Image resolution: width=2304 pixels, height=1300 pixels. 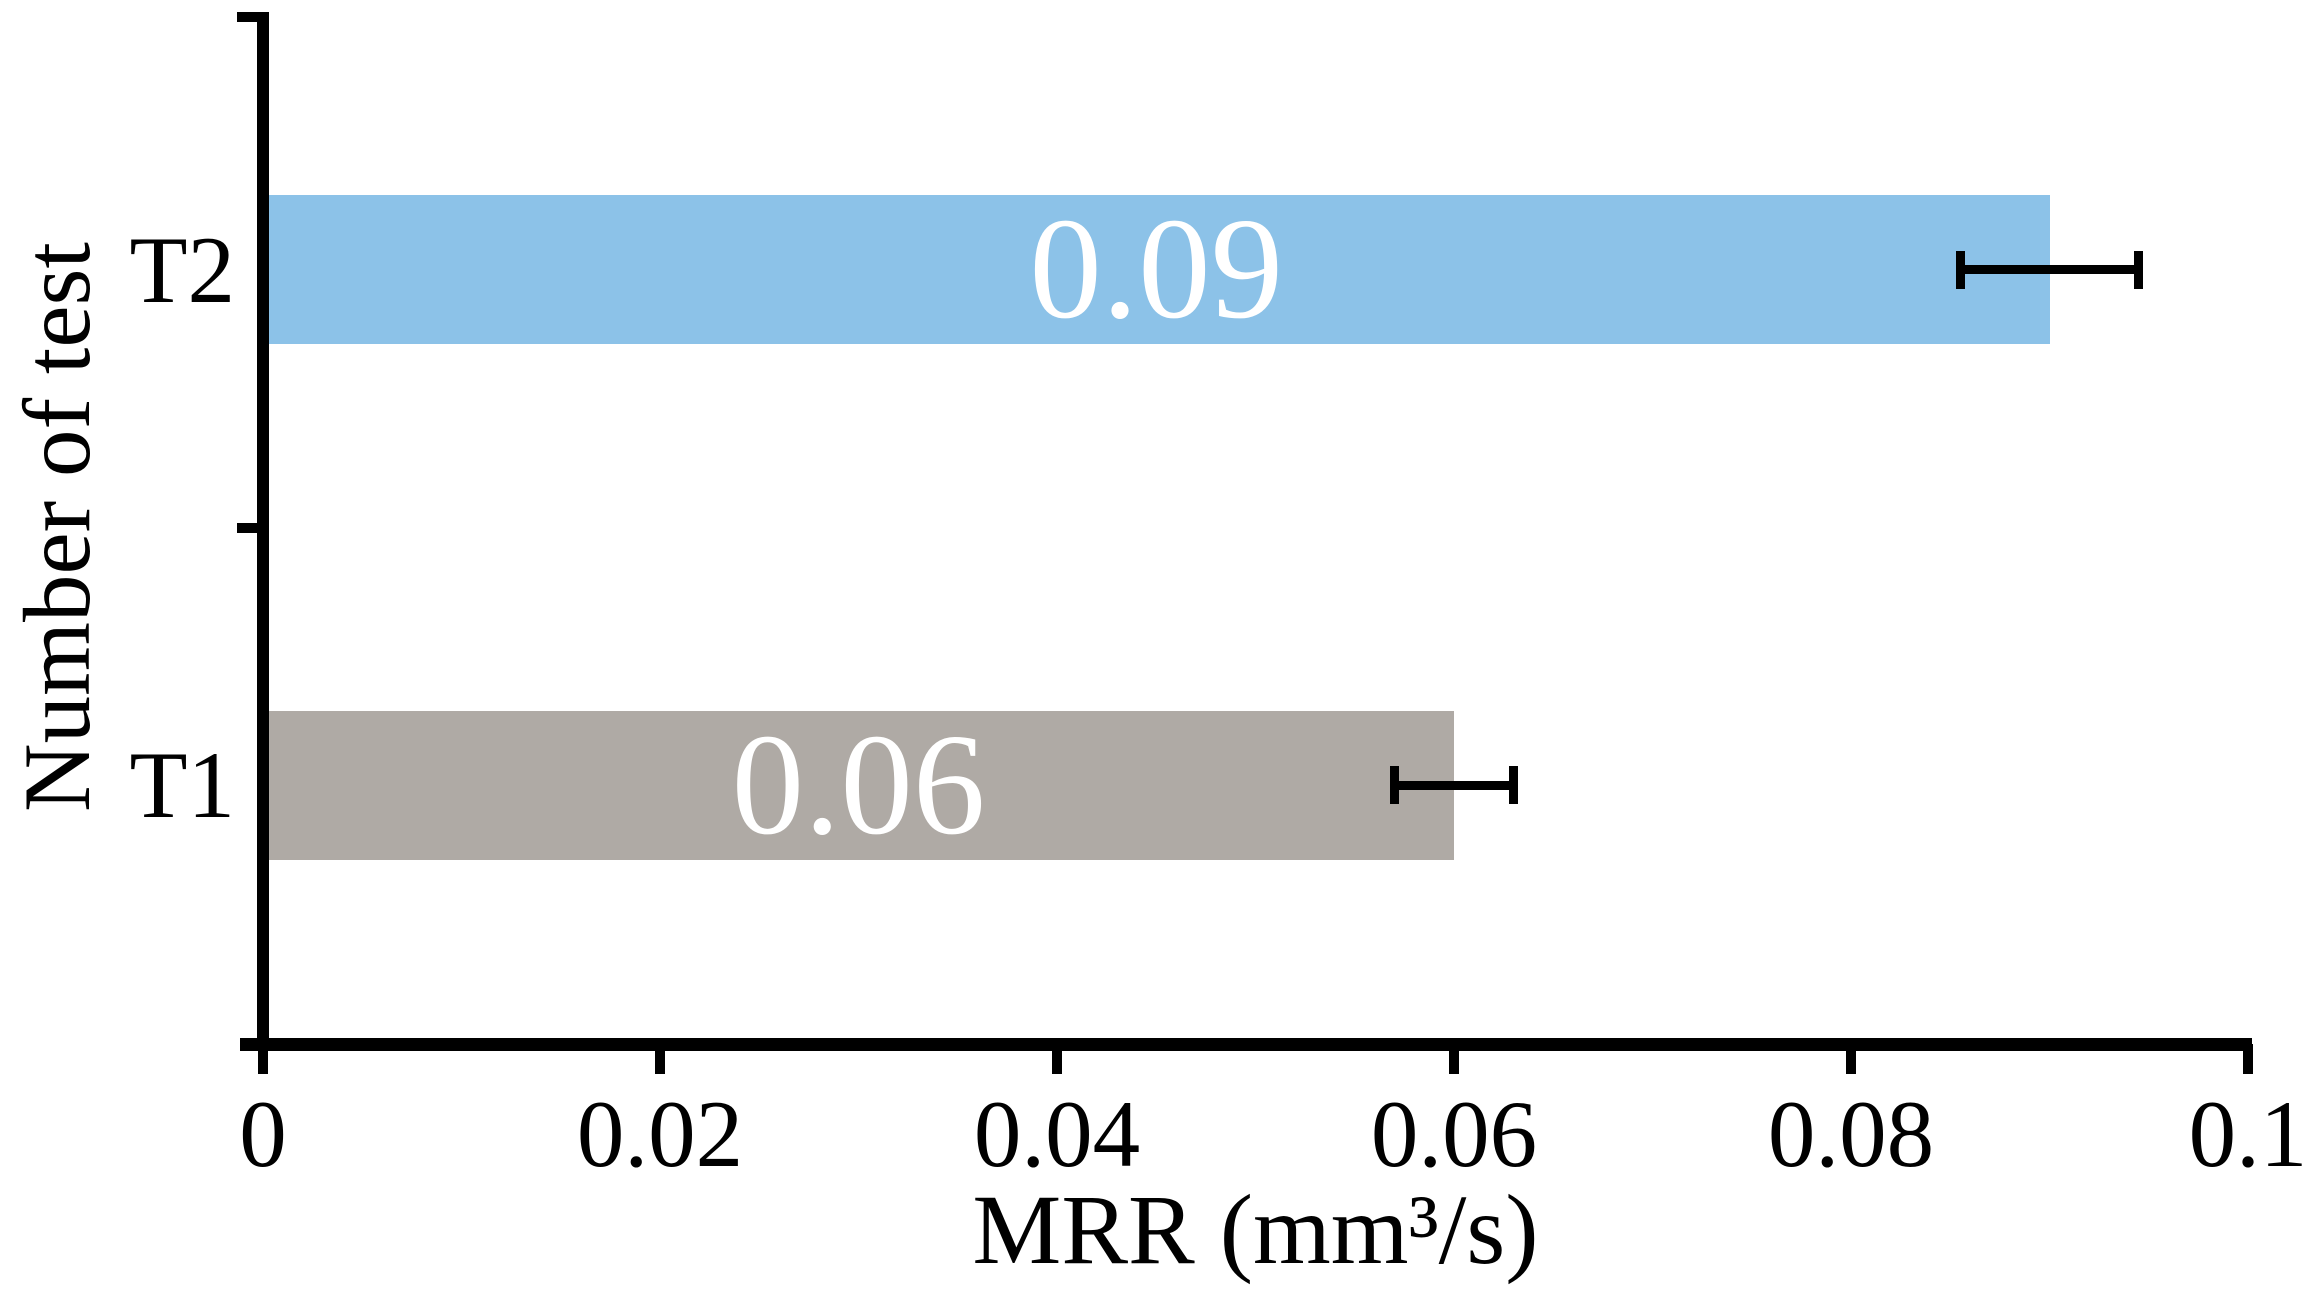 I want to click on x-axis-line, so click(x=1246, y=1044).